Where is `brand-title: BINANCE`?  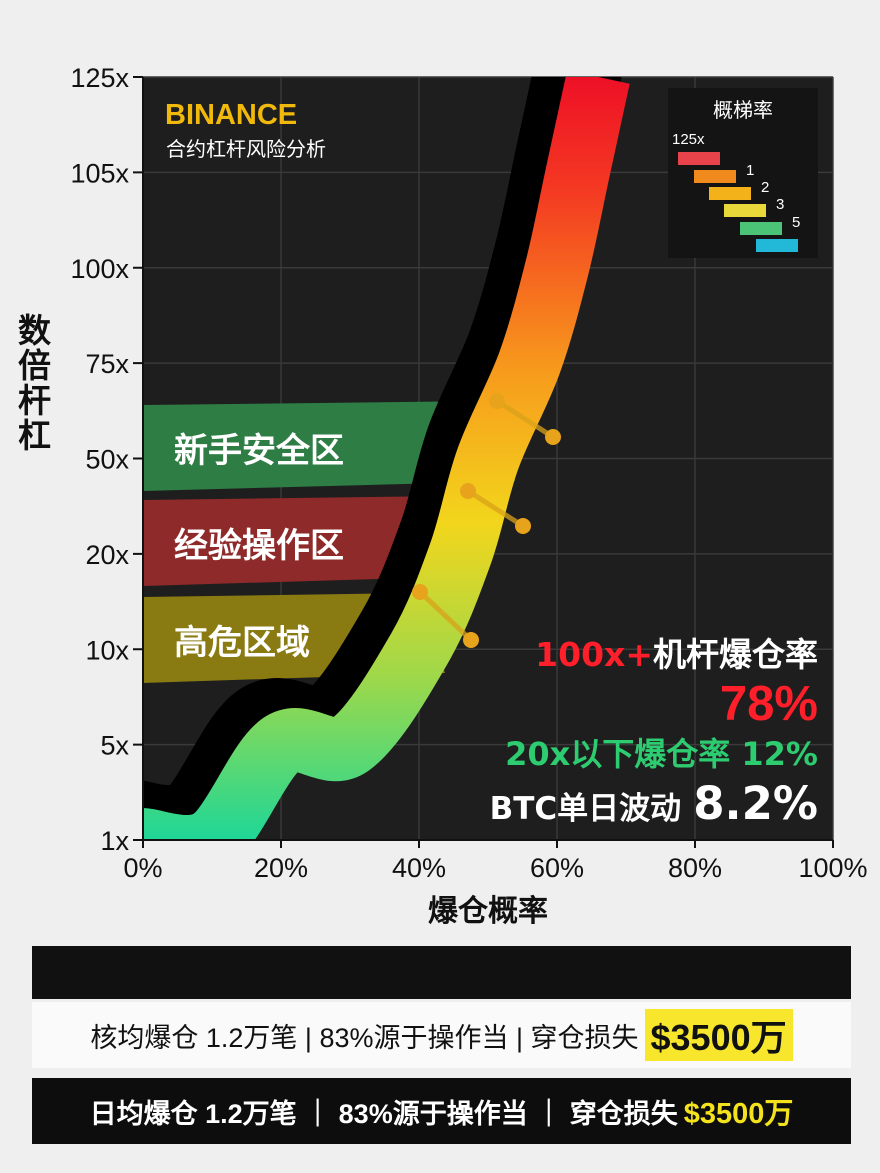 brand-title: BINANCE is located at coordinates (231, 115).